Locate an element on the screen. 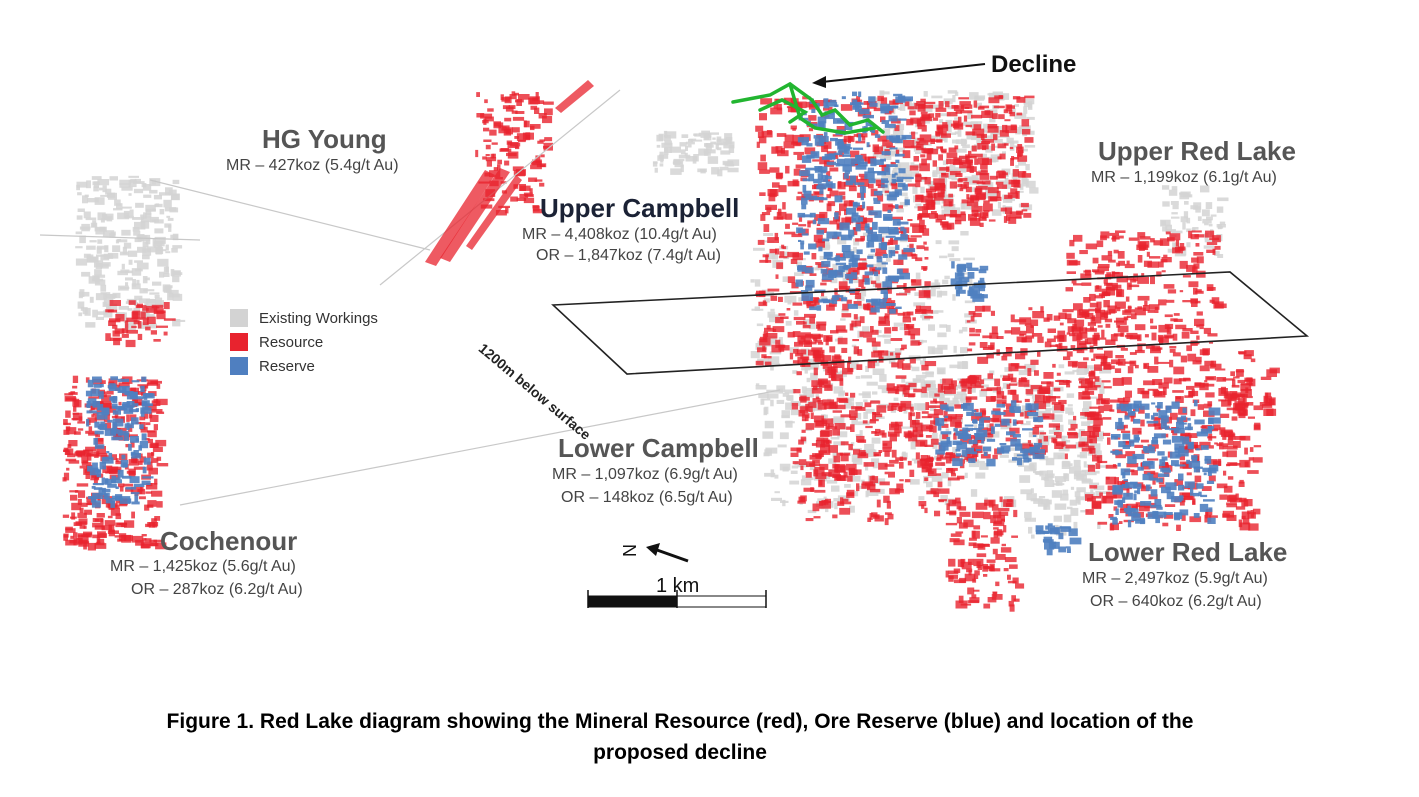  north-arrow is located at coordinates (667, 553).